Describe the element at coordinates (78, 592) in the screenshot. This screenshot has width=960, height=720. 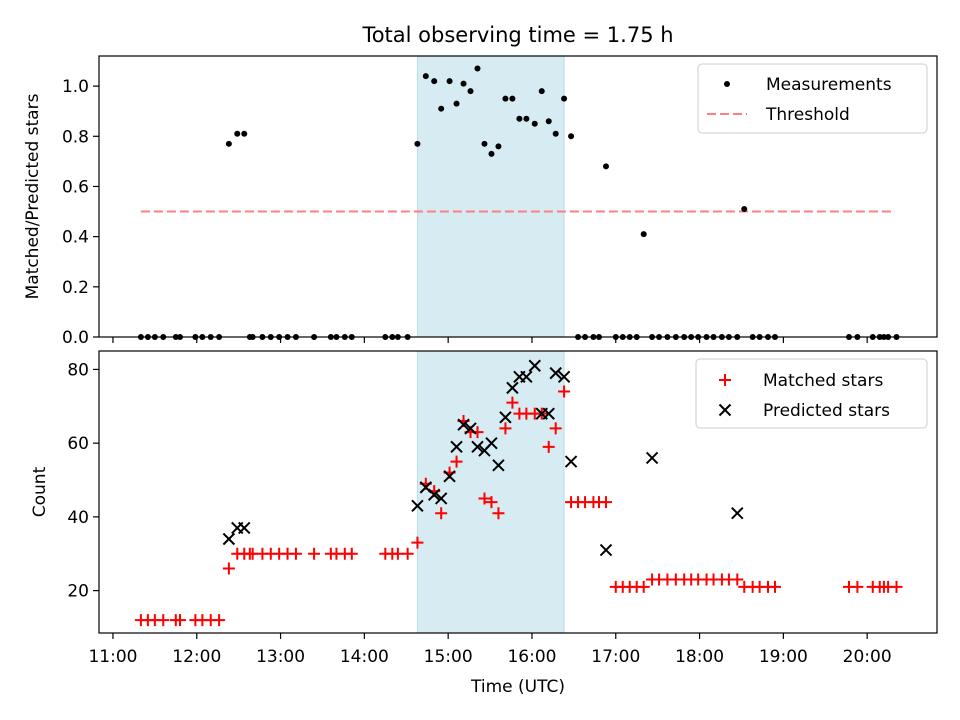
I see `y-tick-label: 20` at that location.